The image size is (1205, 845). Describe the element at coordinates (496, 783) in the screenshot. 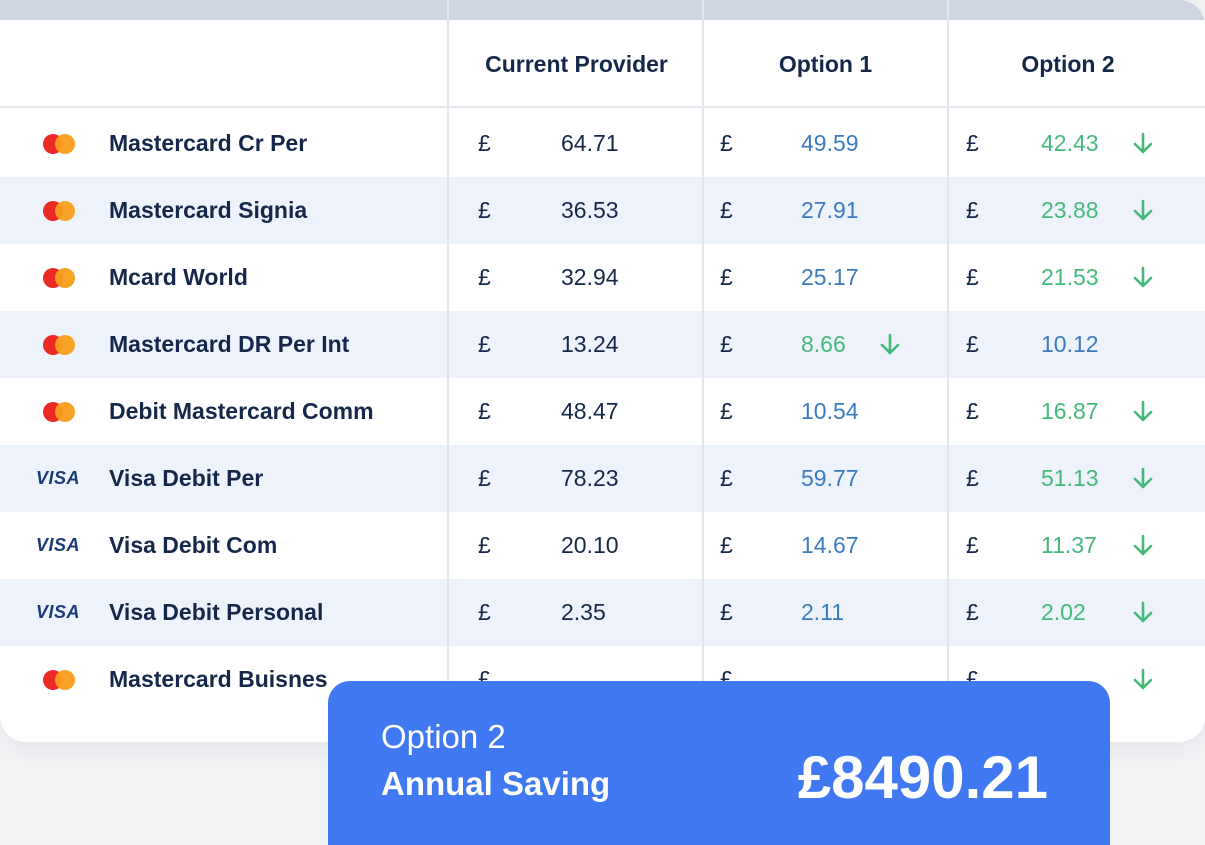

I see `summary-title: Annual Saving` at that location.